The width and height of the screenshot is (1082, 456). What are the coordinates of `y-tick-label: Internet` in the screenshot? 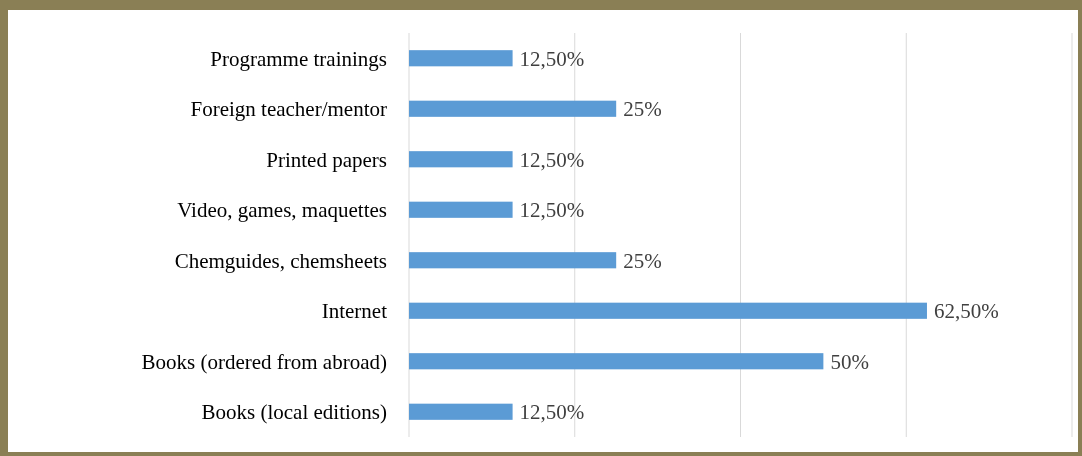 It's located at (354, 311).